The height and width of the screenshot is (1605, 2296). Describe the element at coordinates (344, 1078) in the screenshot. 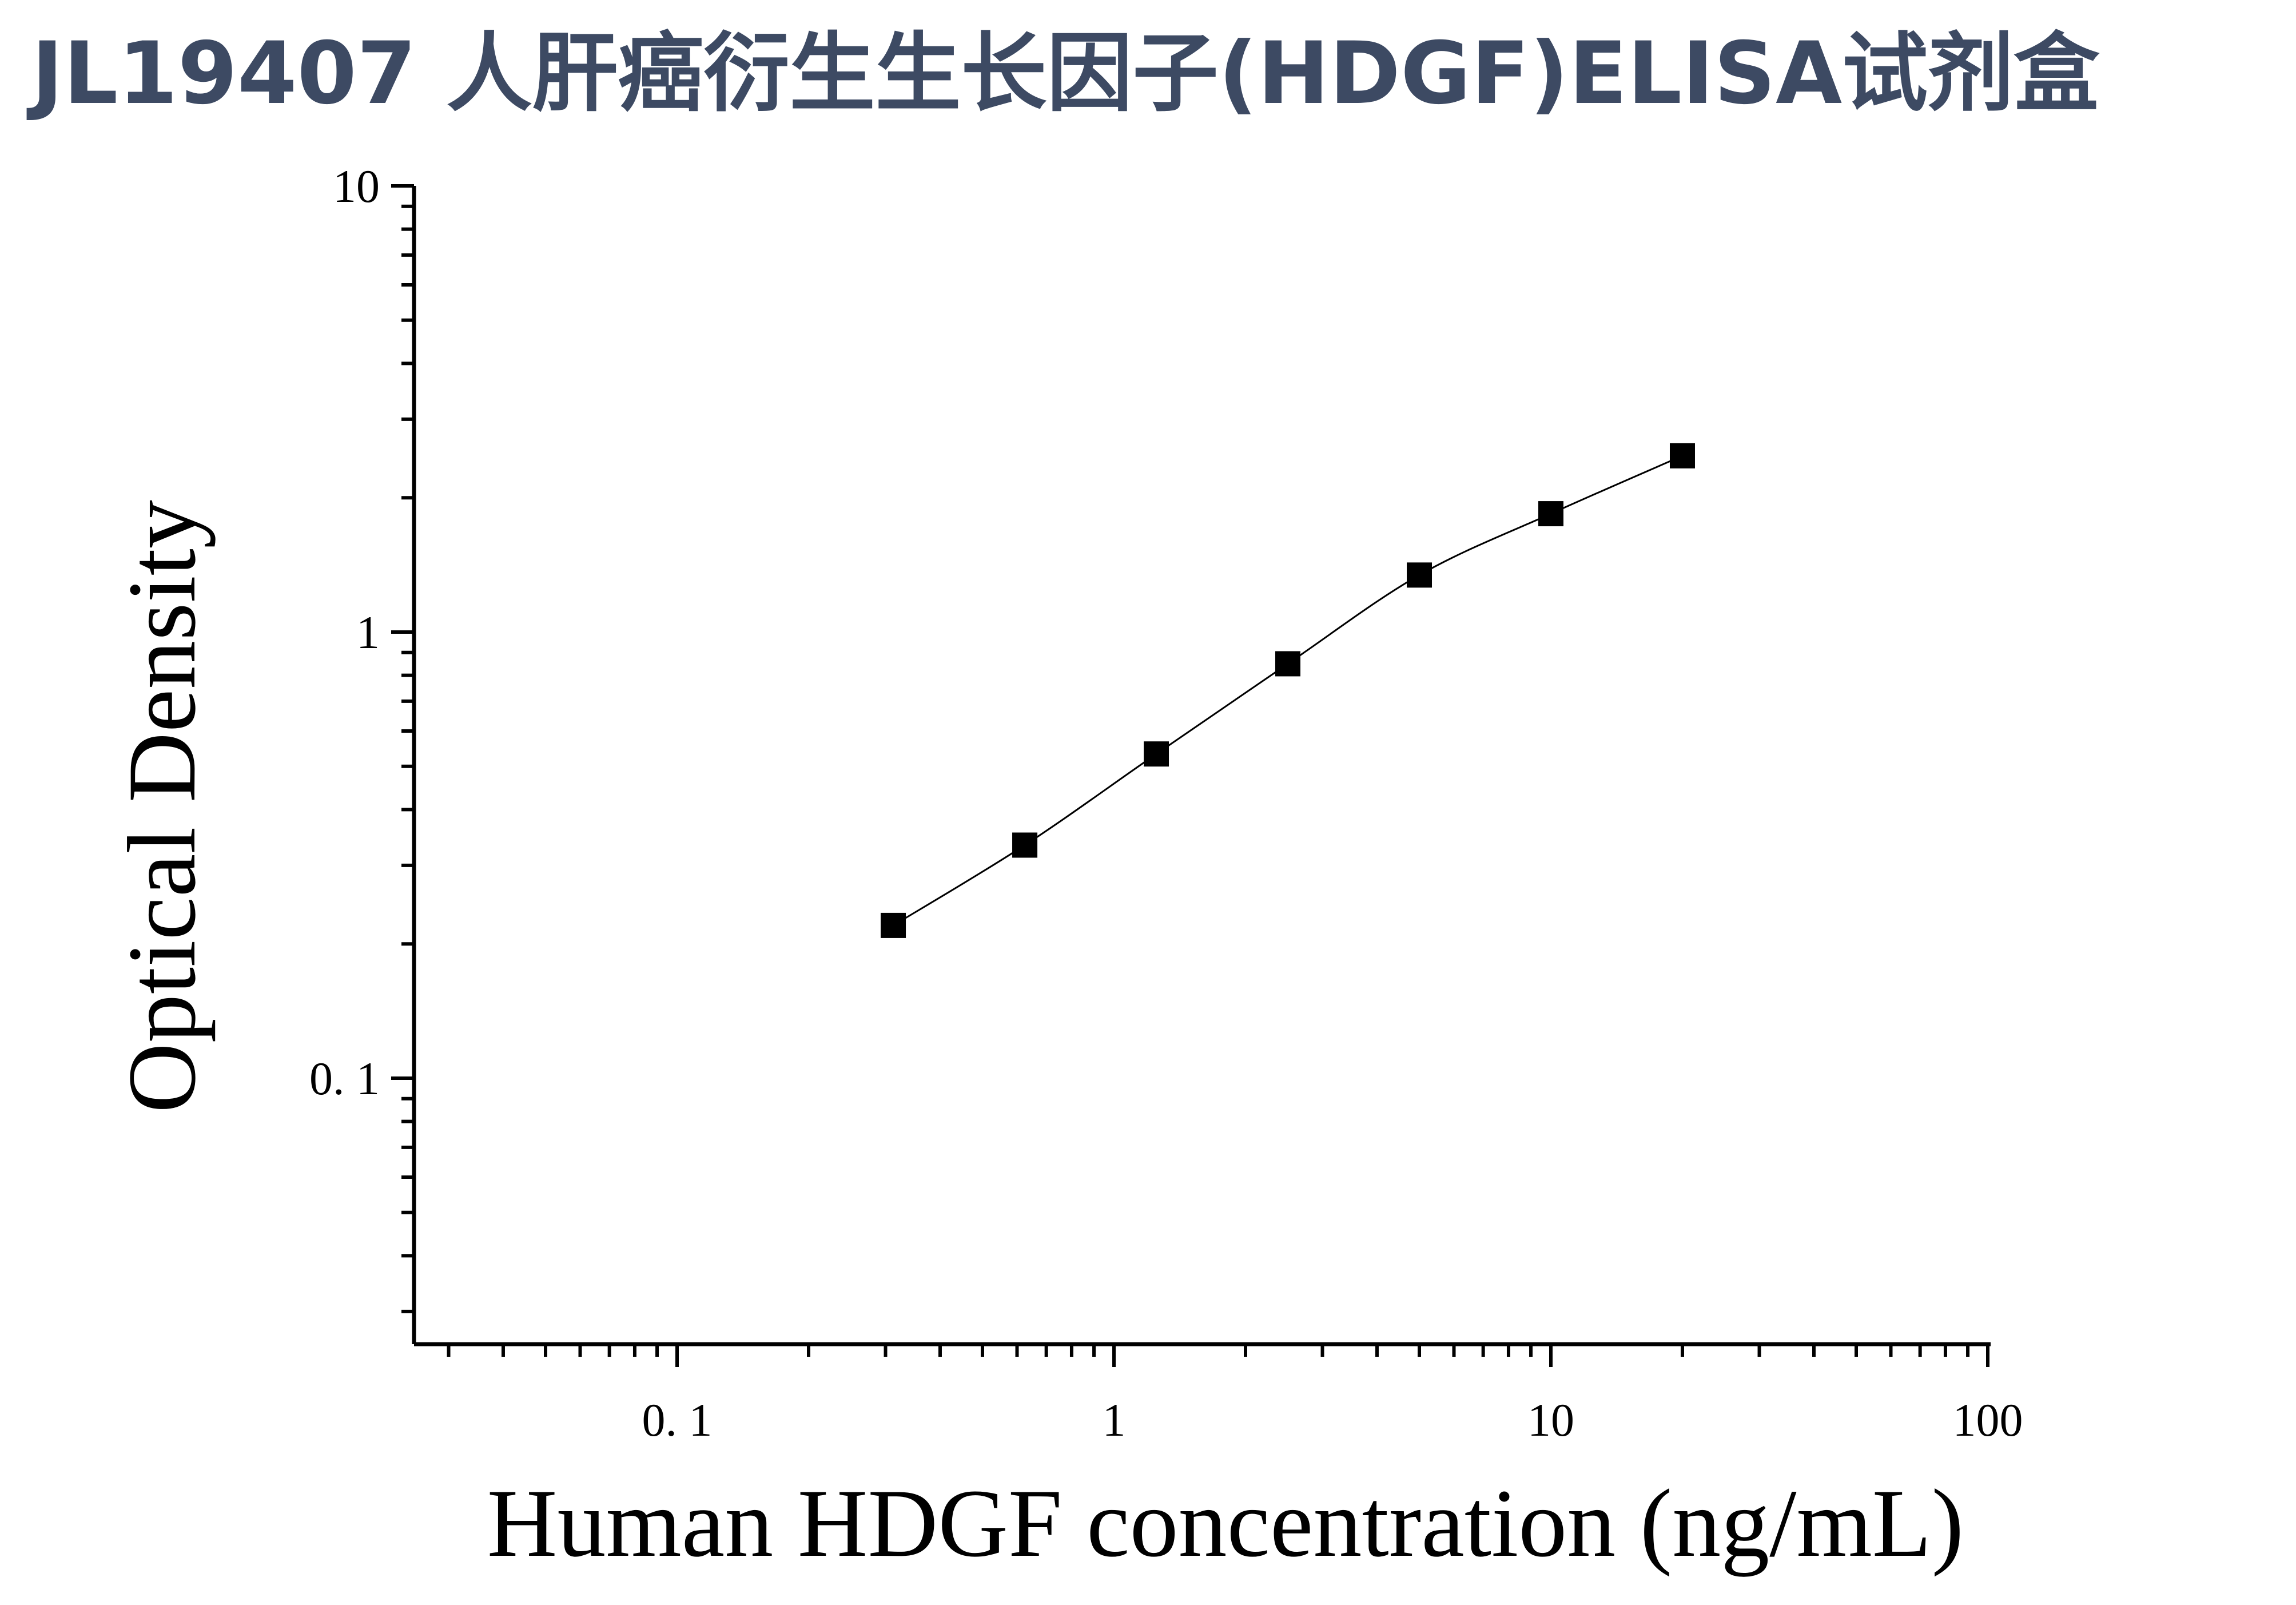

I see `y-tick-label: 0. 1` at that location.